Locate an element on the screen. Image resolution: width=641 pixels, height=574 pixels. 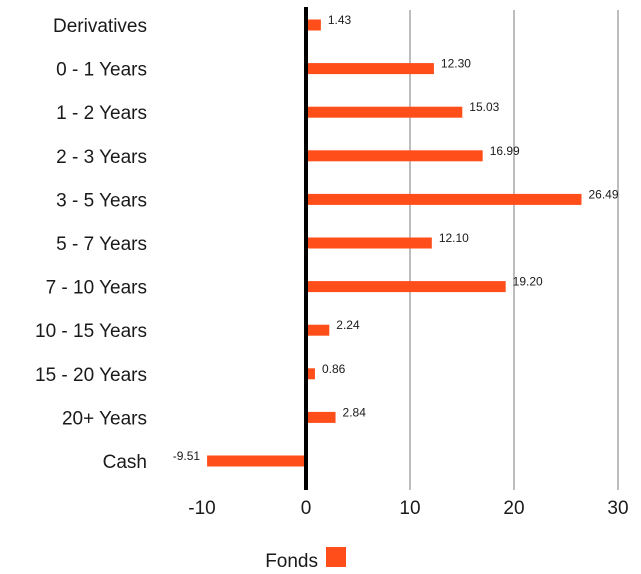
x-tick-label-10: 10 is located at coordinates (409, 508).